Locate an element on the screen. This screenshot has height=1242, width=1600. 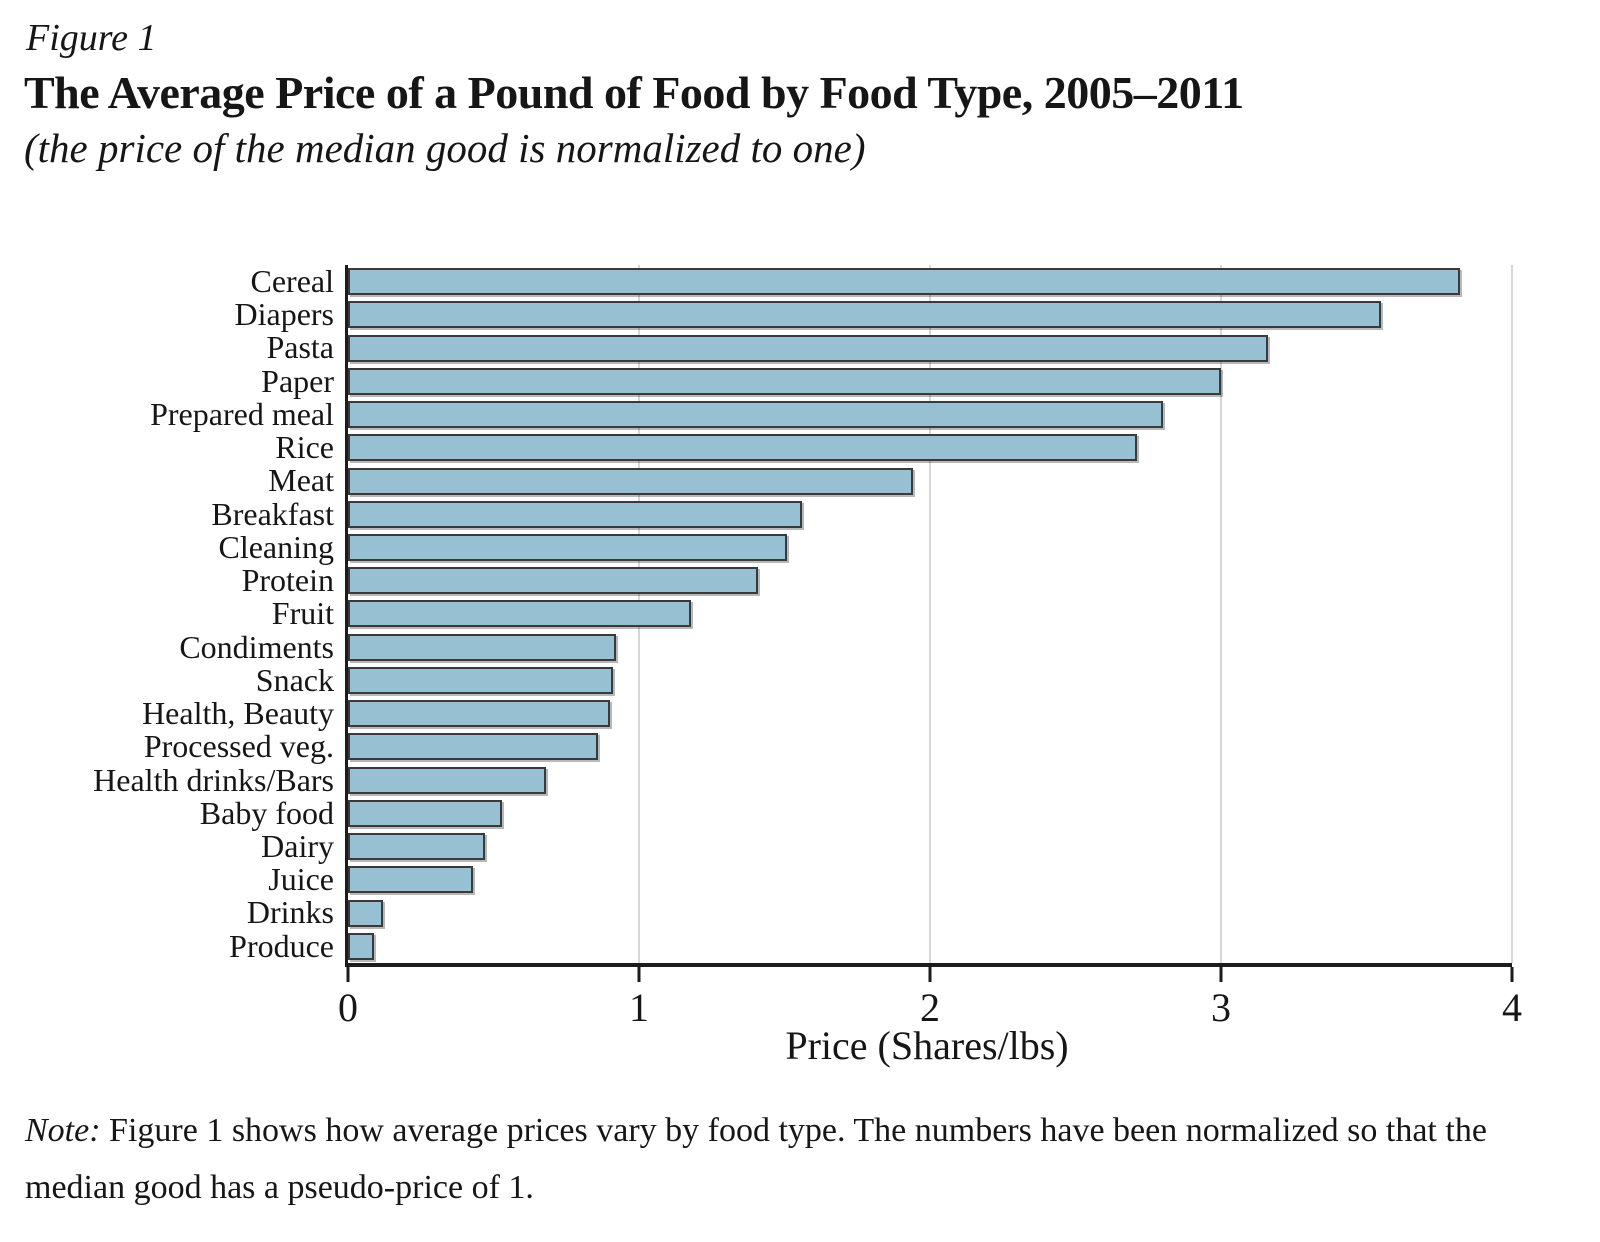
category-label: Snack is located at coordinates (294, 679).